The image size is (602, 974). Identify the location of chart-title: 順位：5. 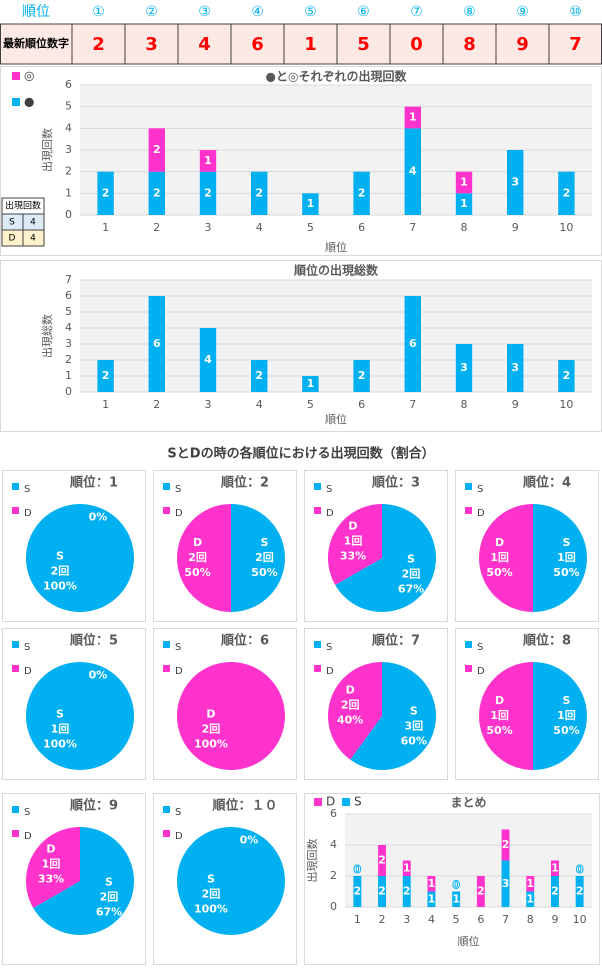
(94, 641).